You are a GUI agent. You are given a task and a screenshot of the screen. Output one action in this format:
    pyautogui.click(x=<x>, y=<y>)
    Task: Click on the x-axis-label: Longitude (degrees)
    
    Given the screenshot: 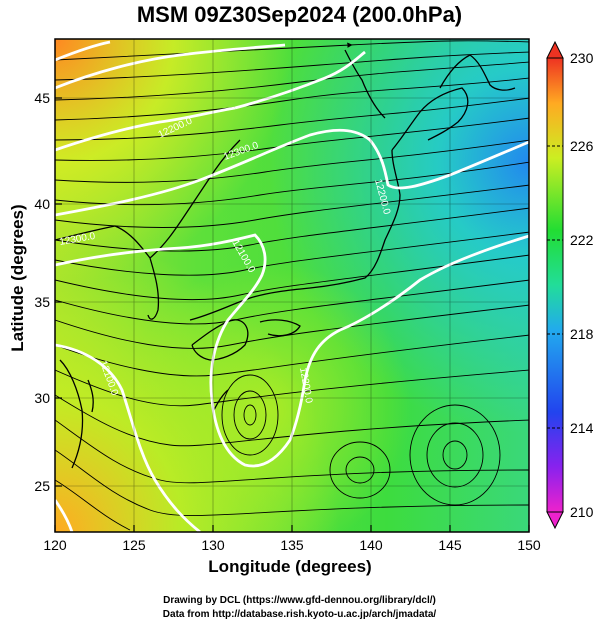 What is the action you would take?
    pyautogui.click(x=290, y=566)
    